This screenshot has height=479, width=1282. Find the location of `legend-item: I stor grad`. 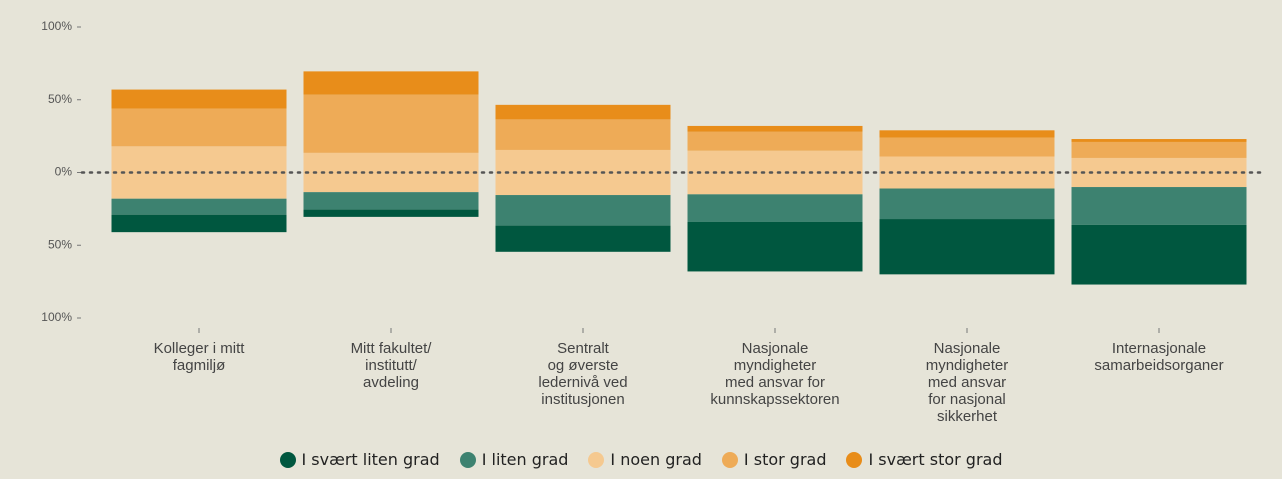

legend-item: I stor grad is located at coordinates (774, 459).